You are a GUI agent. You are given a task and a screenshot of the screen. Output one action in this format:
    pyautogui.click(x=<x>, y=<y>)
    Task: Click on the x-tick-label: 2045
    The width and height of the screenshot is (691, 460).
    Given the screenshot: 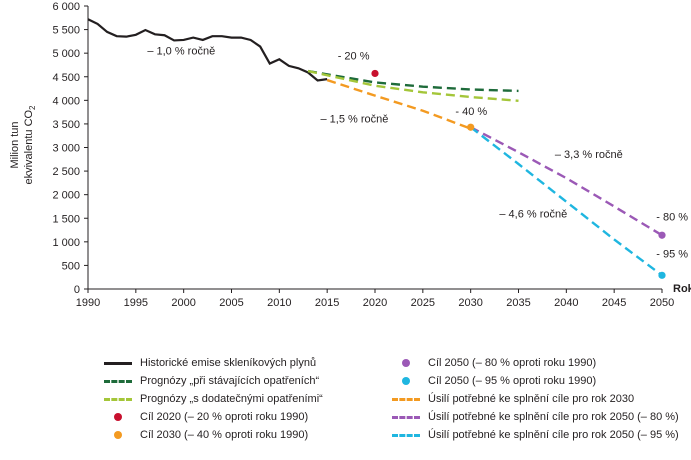 What is the action you would take?
    pyautogui.click(x=614, y=303)
    